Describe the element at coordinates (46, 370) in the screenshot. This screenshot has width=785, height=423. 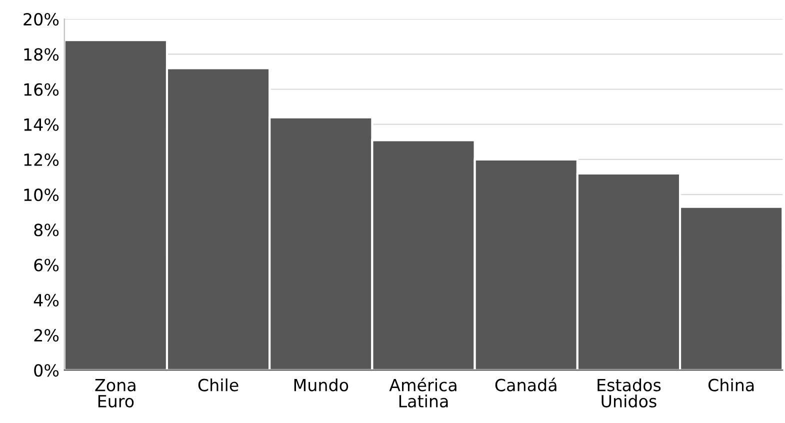
I see `y-tick-label: 0%` at that location.